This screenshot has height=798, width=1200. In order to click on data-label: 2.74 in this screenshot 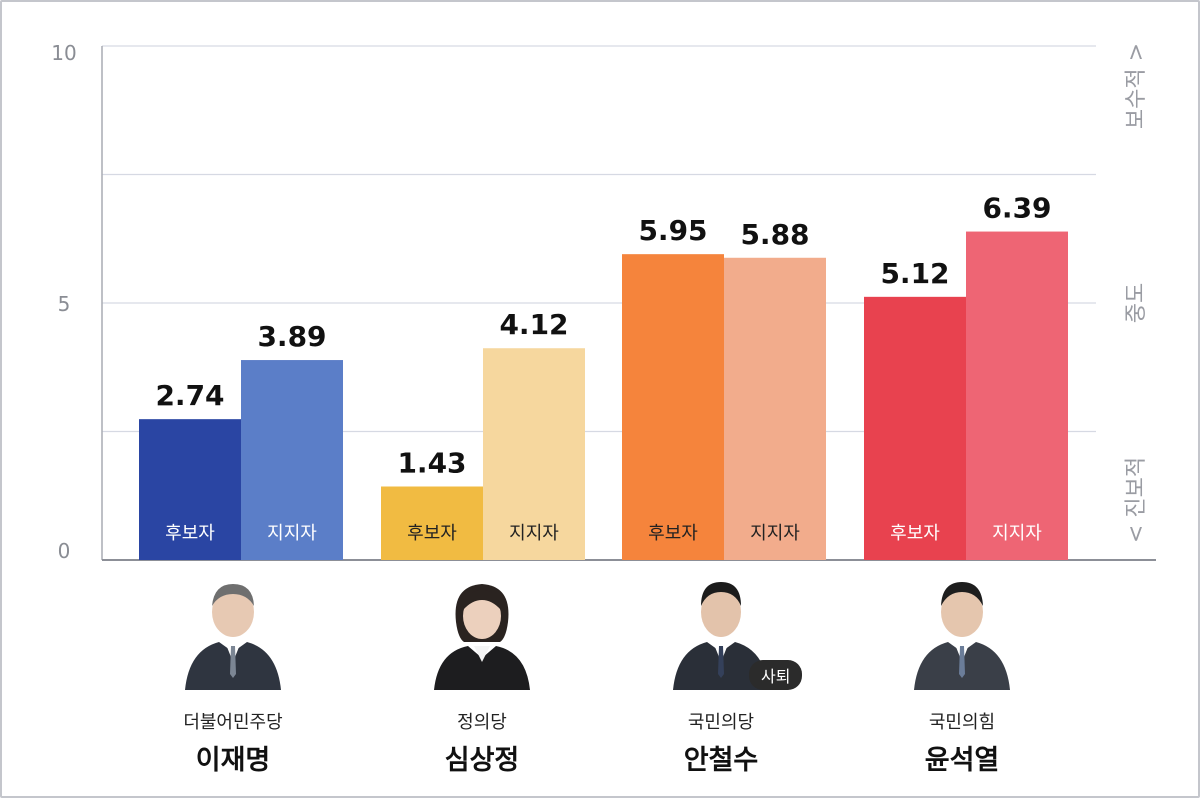, I will do `click(189, 395)`.